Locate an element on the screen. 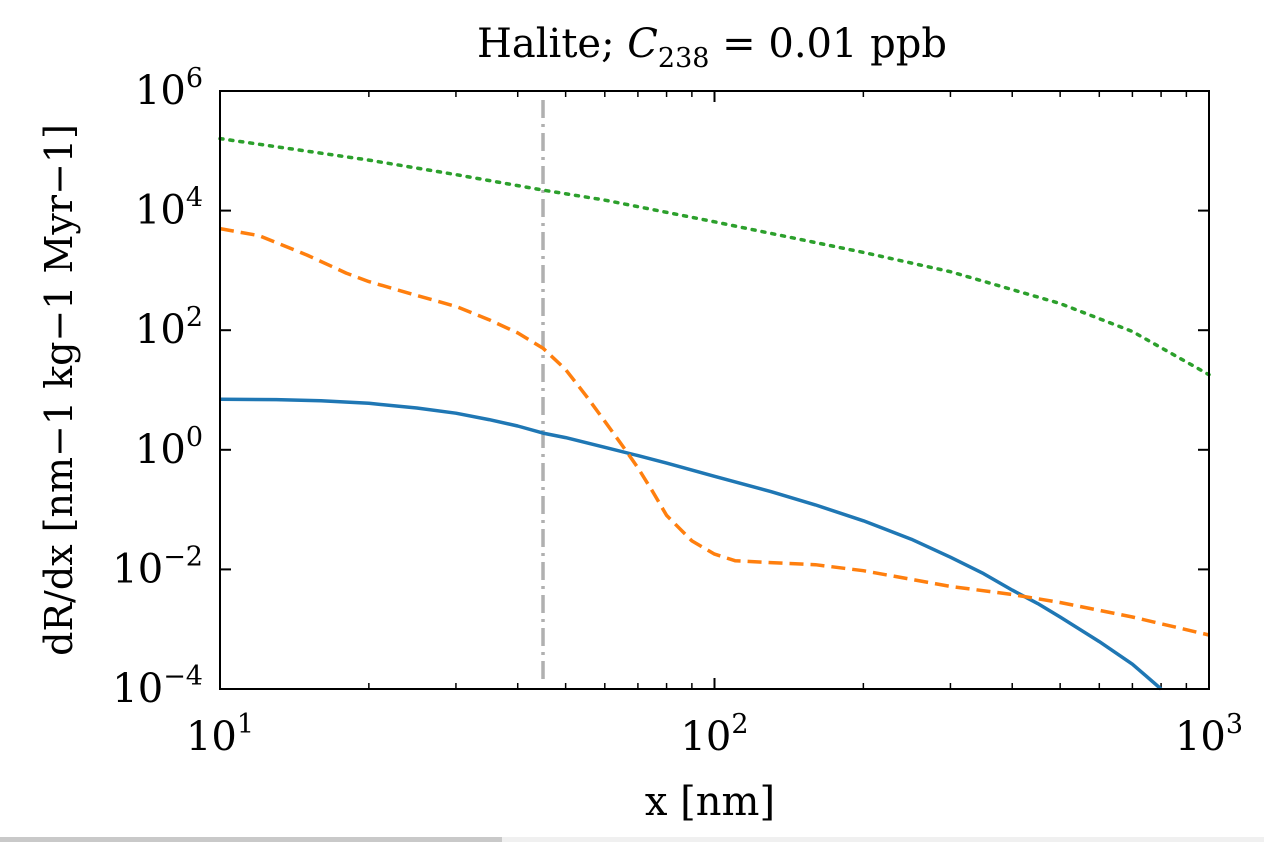 The width and height of the screenshot is (1264, 842). y-tick-label: 10⁶ is located at coordinates (169, 88).